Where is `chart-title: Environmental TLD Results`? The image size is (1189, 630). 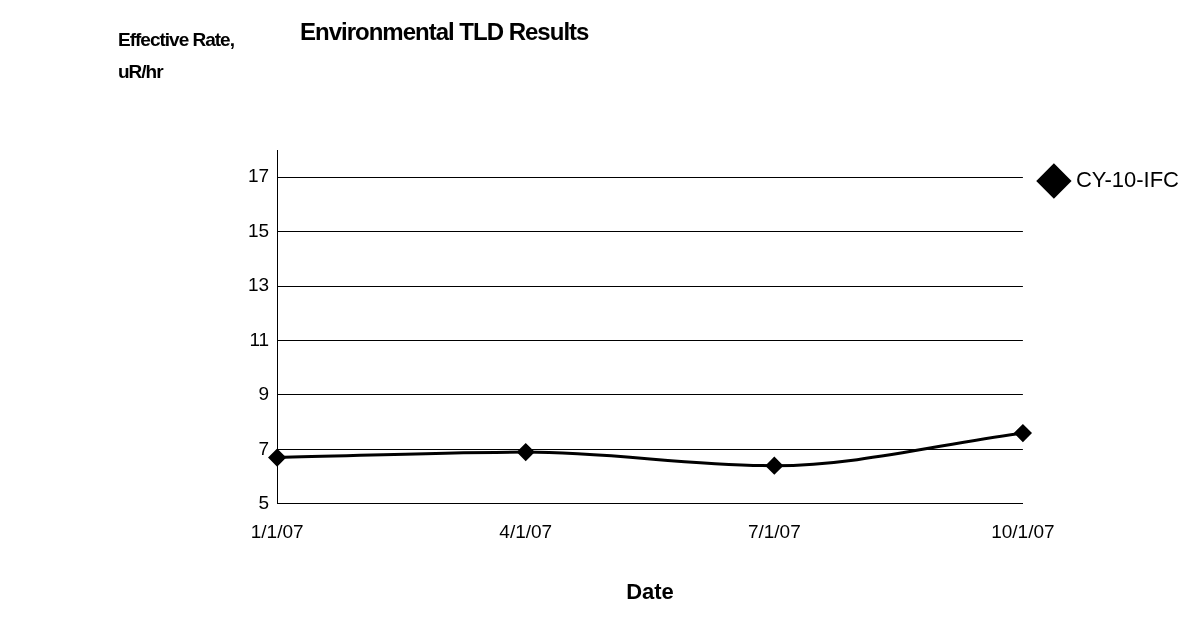 chart-title: Environmental TLD Results is located at coordinates (444, 32).